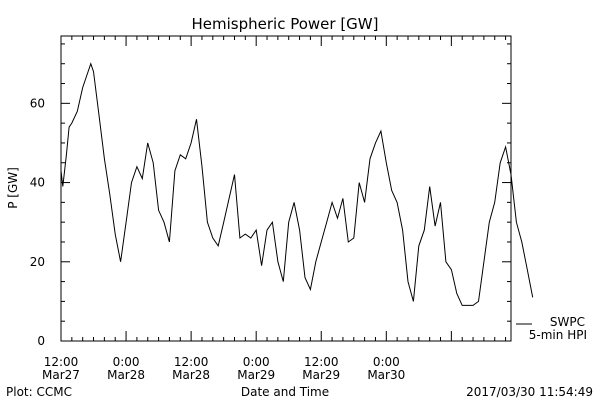 This screenshot has width=600, height=400. Describe the element at coordinates (39, 392) in the screenshot. I see `footer-plot-credit: Plot: CCMC` at that location.